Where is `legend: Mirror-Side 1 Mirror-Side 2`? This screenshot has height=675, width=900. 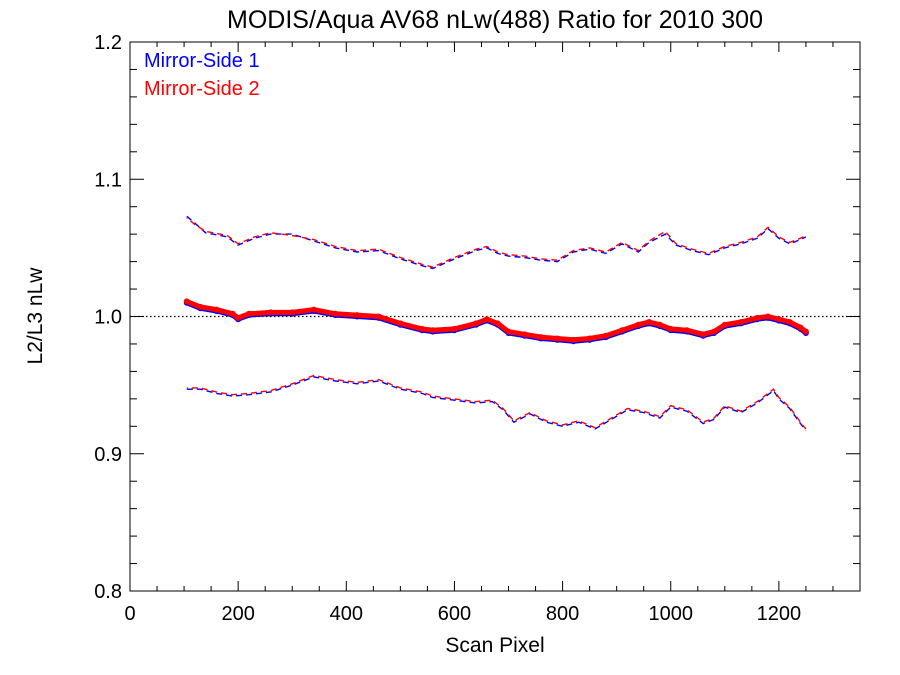
legend: Mirror-Side 1 Mirror-Side 2 is located at coordinates (202, 75).